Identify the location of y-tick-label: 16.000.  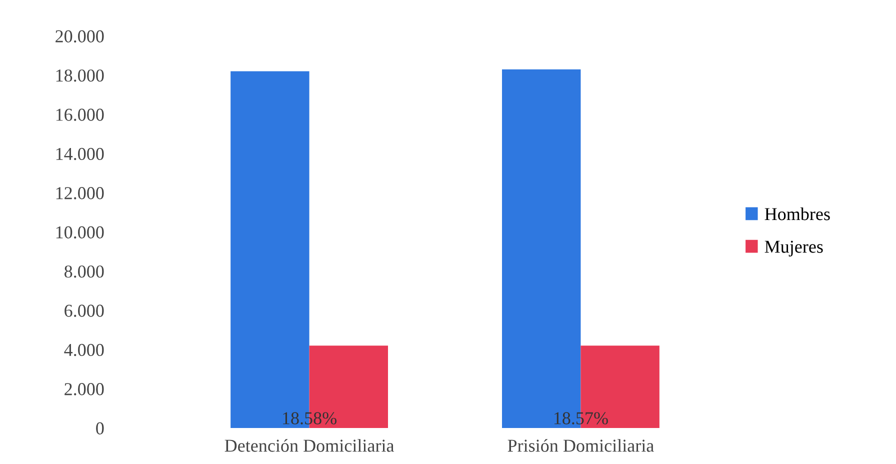
(80, 114).